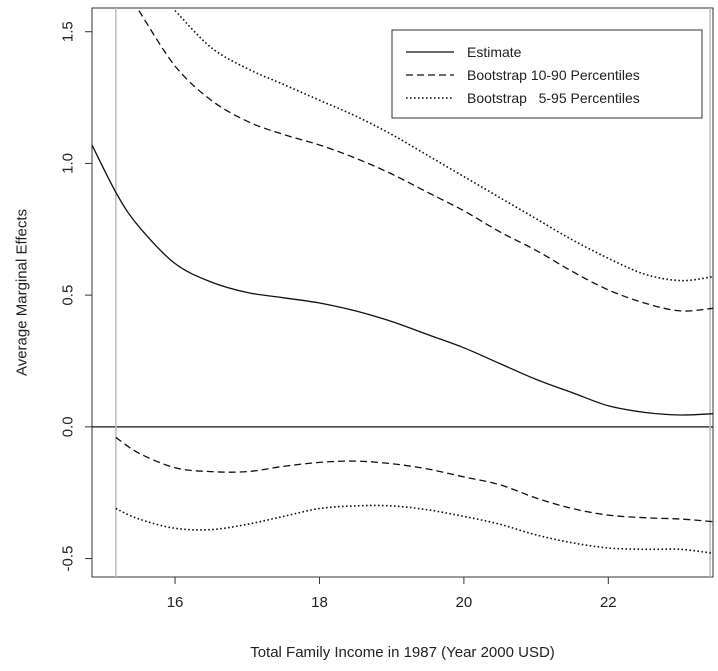 This screenshot has width=718, height=671. What do you see at coordinates (68, 31) in the screenshot?
I see `y-tick-label-4: 1.5` at bounding box center [68, 31].